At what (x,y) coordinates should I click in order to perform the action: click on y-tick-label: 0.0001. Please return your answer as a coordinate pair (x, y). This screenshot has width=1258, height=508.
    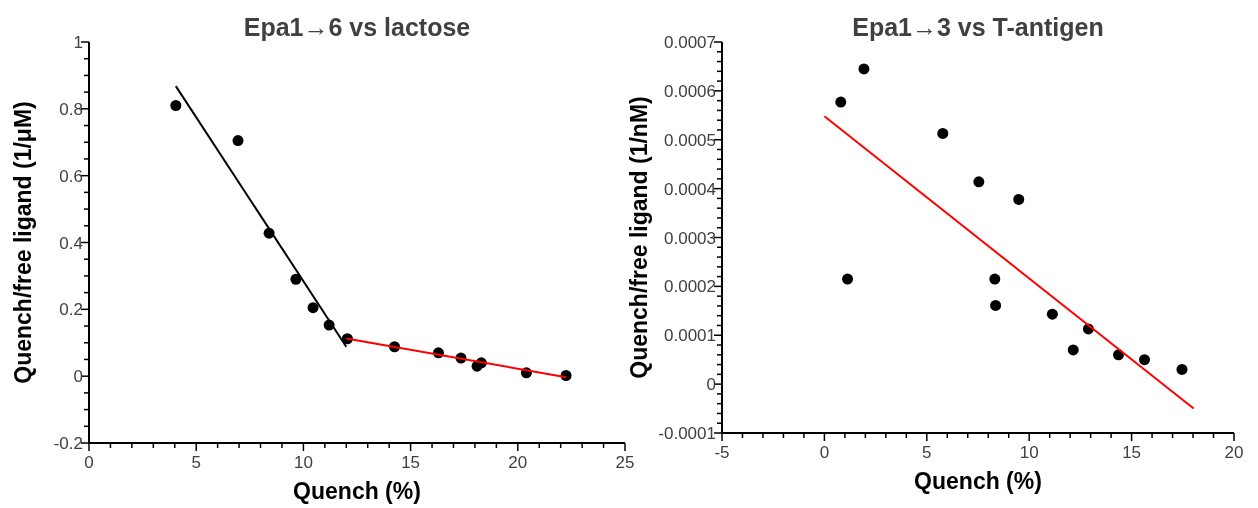
    Looking at the image, I should click on (690, 336).